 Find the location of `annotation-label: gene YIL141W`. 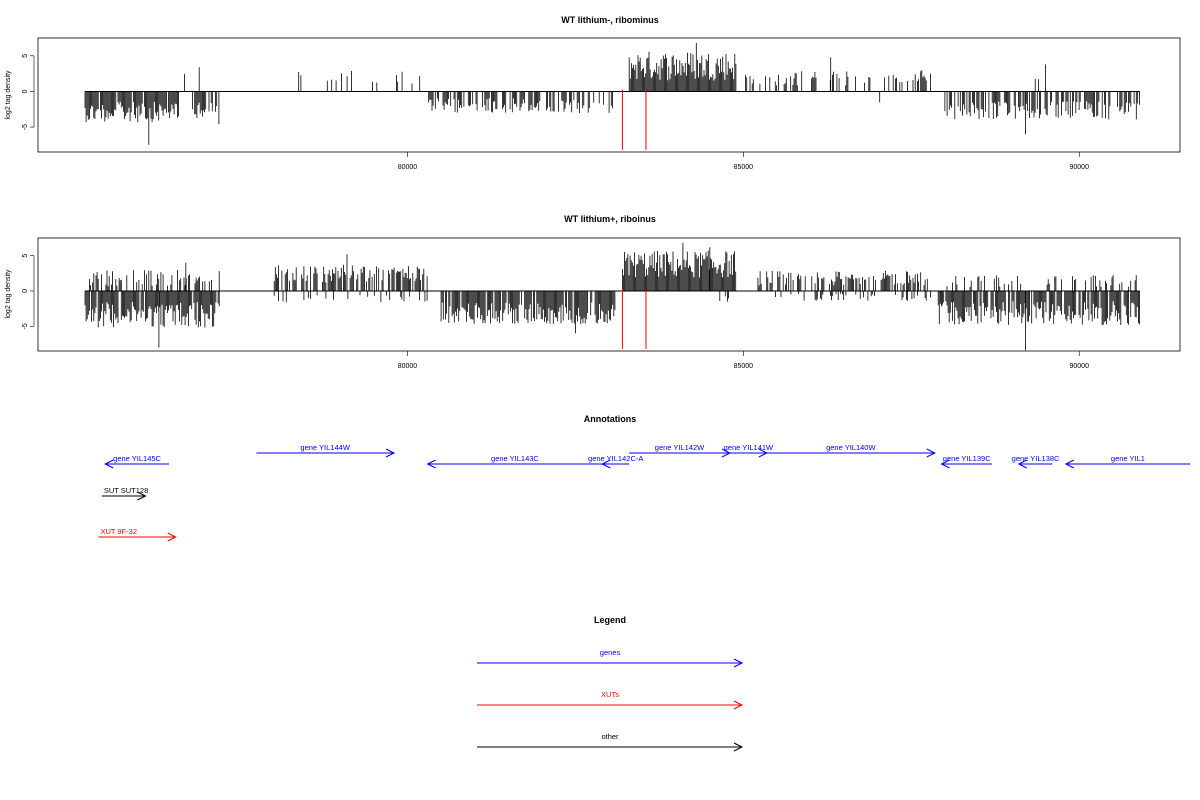

annotation-label: gene YIL141W is located at coordinates (749, 447).